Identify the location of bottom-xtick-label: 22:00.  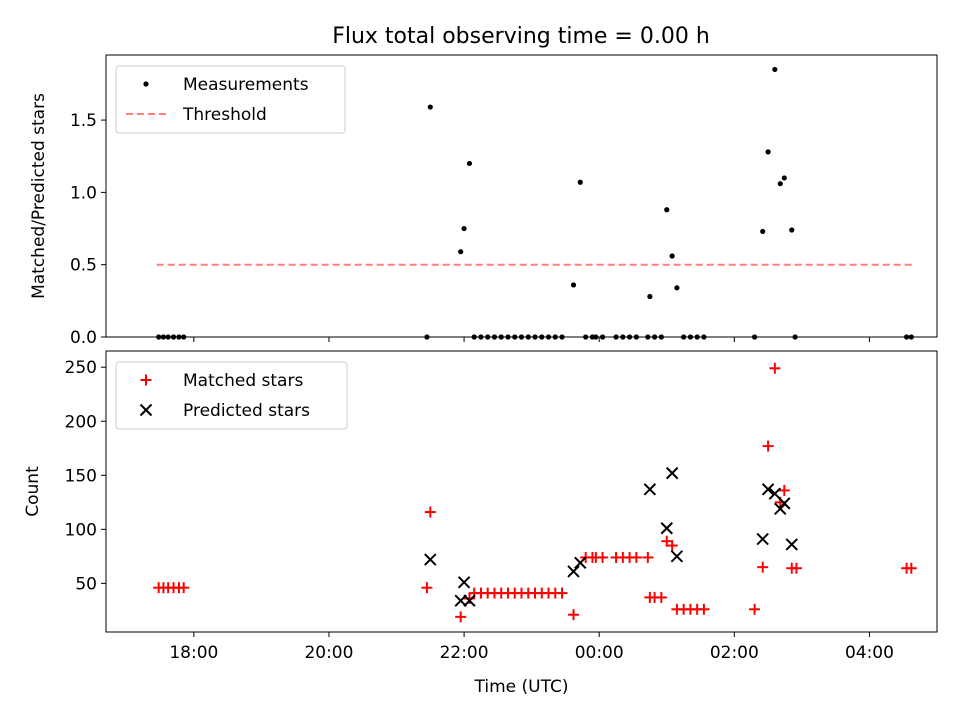
(464, 653).